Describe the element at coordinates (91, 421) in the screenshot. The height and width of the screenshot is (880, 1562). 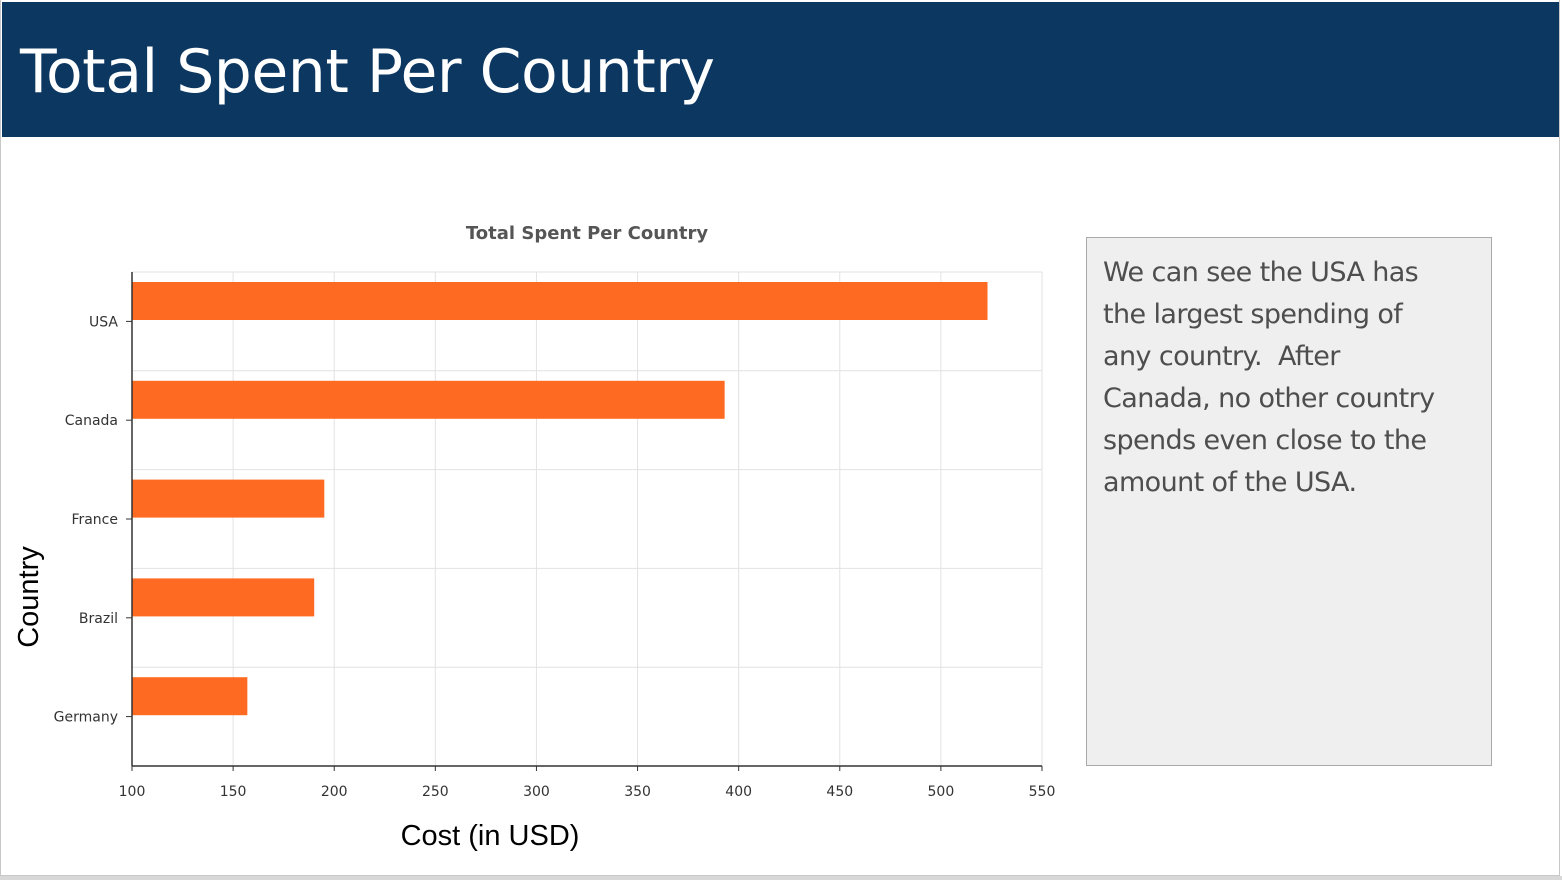
I see `y-tick-label: Canada` at that location.